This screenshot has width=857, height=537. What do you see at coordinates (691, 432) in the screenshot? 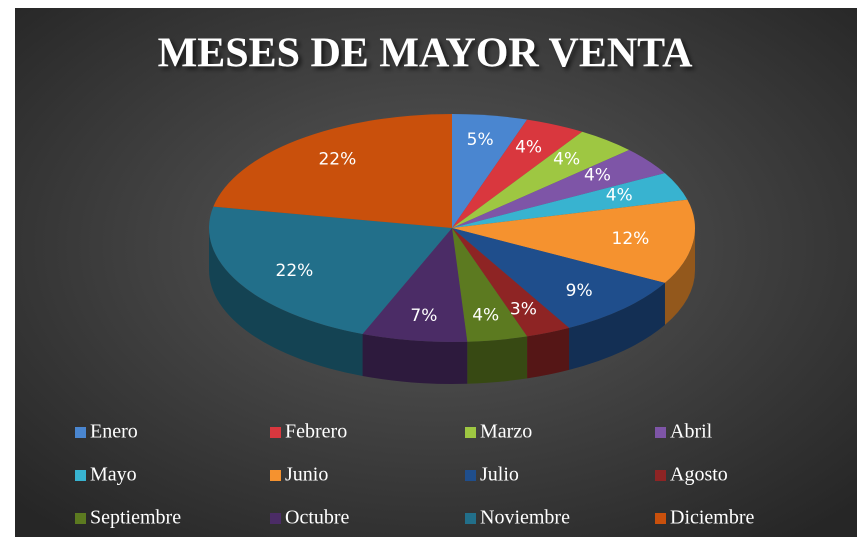
I see `legend-label: Abril` at bounding box center [691, 432].